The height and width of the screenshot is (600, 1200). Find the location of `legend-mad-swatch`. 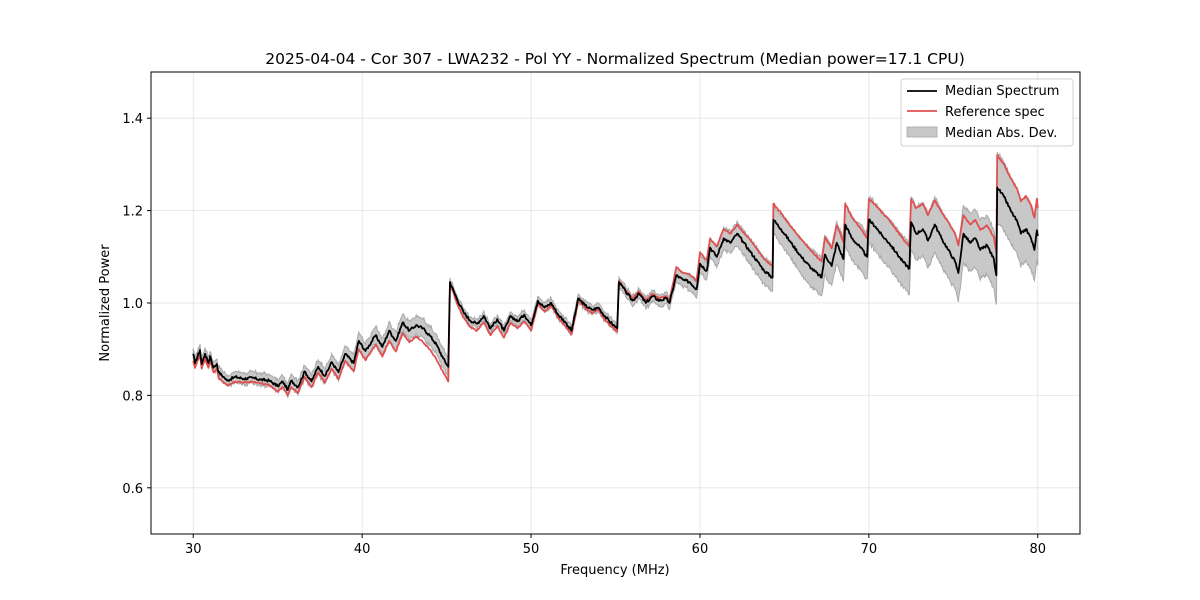

legend-mad-swatch is located at coordinates (922, 132).